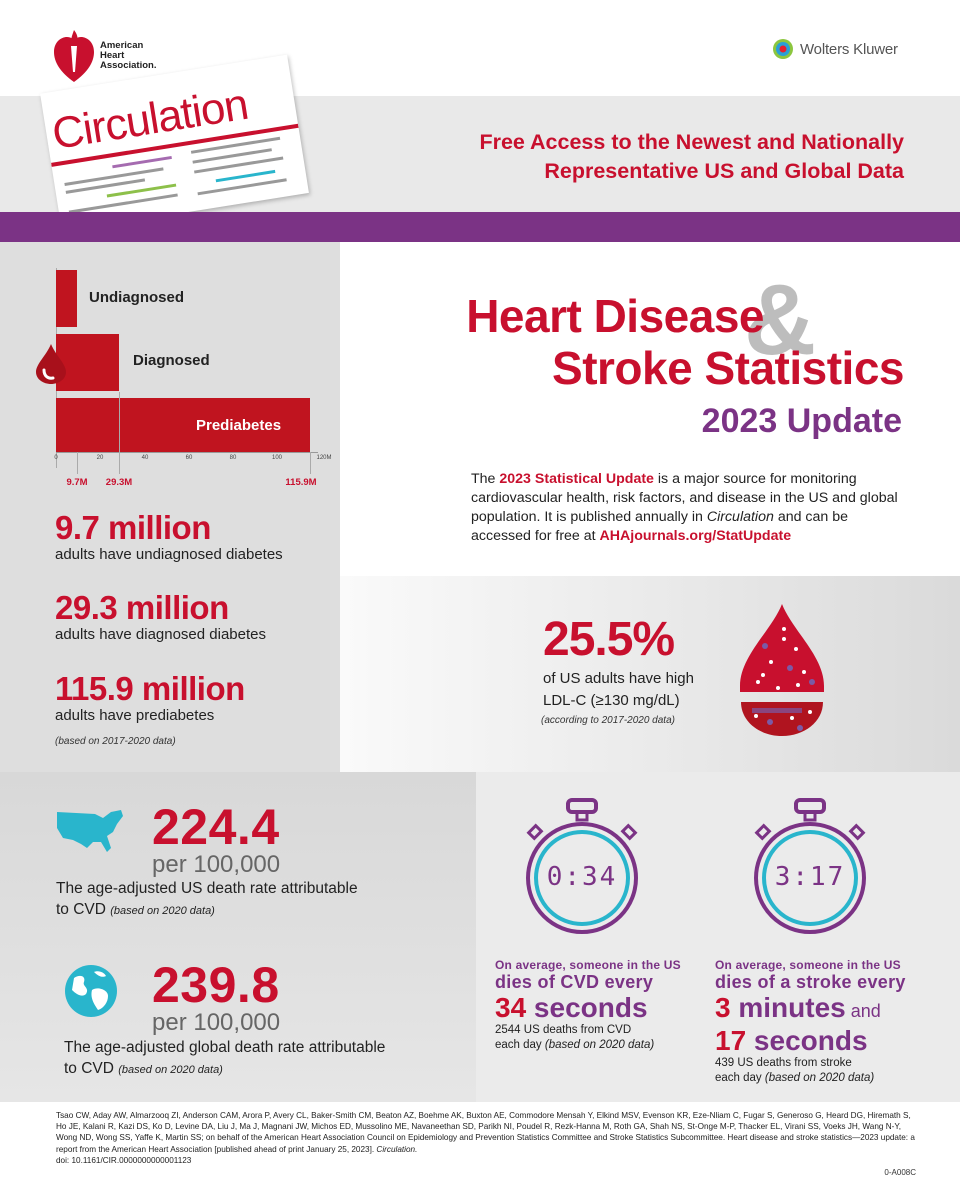 This screenshot has width=960, height=1186. Describe the element at coordinates (780, 320) in the screenshot. I see `title-ampersand: &` at that location.